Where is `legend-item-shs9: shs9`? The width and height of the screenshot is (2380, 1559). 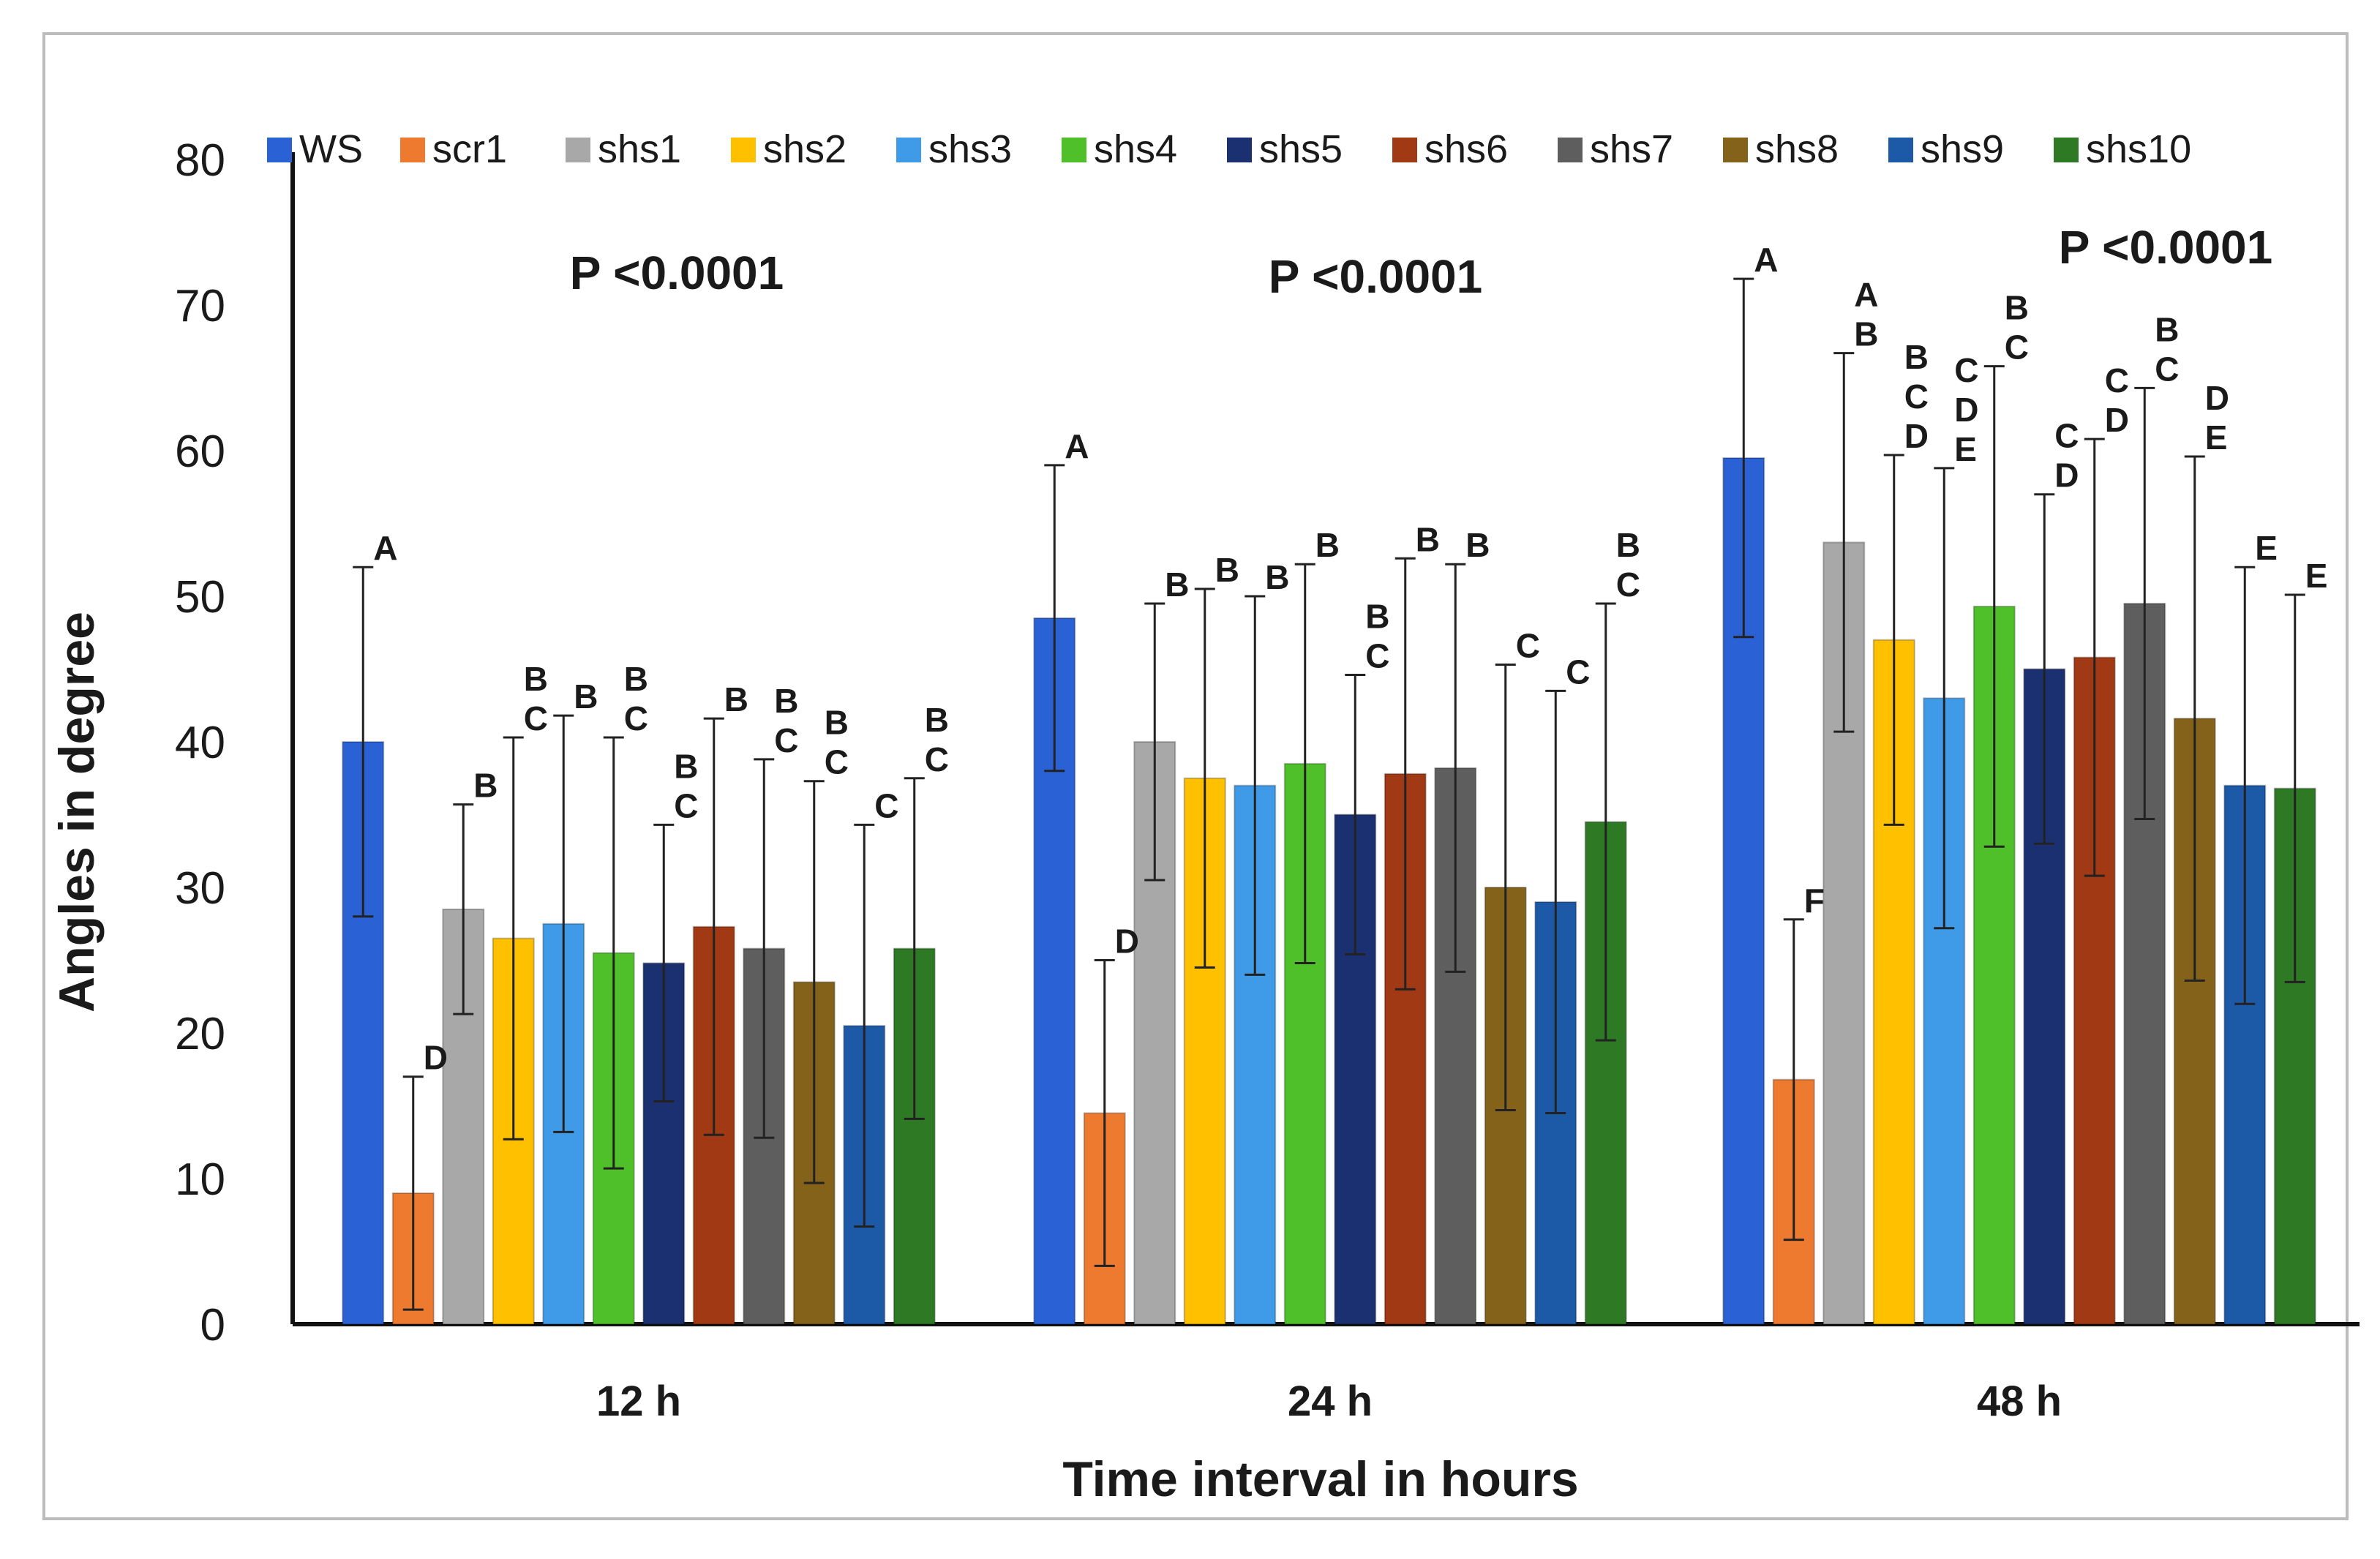
legend-item-shs9: shs9 is located at coordinates (1946, 149).